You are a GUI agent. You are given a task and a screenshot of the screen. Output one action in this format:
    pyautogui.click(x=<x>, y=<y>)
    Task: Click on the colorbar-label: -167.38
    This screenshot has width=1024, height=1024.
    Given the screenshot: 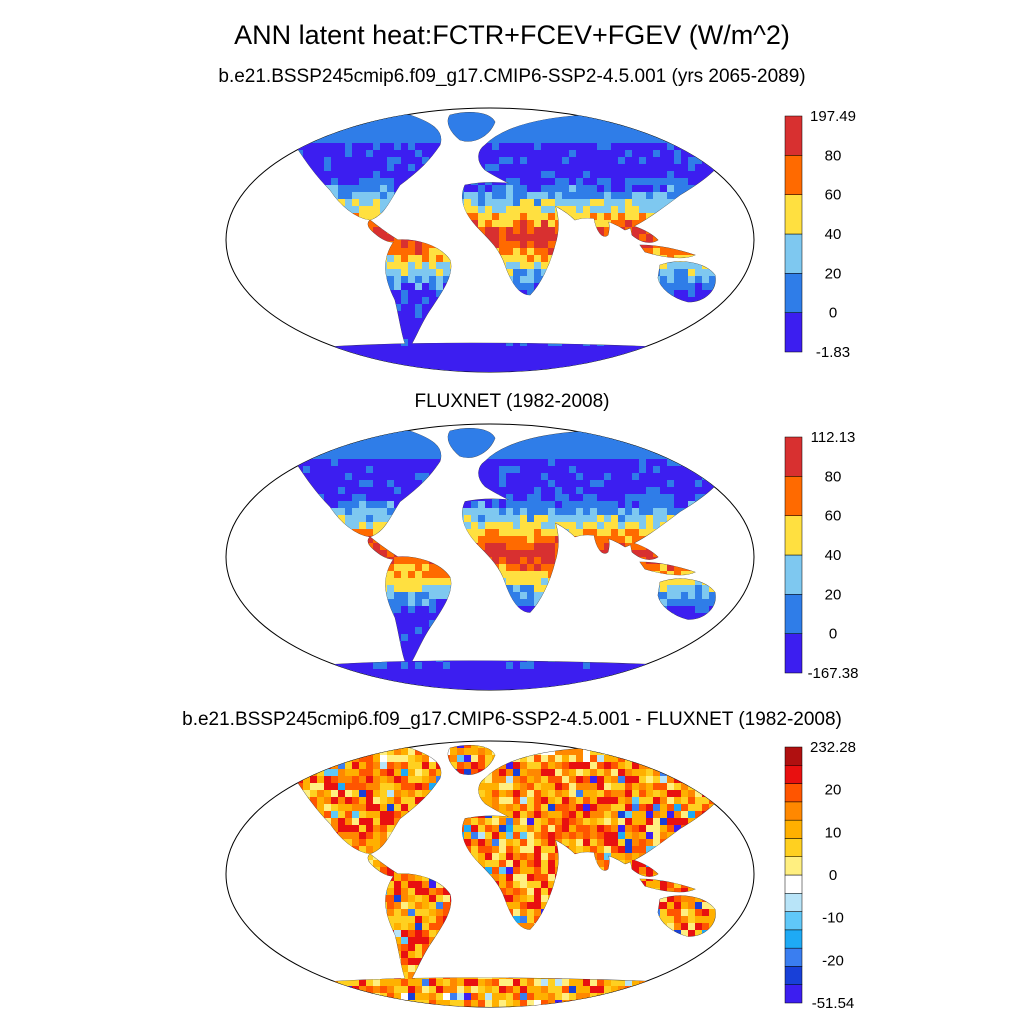 What is the action you would take?
    pyautogui.click(x=833, y=673)
    